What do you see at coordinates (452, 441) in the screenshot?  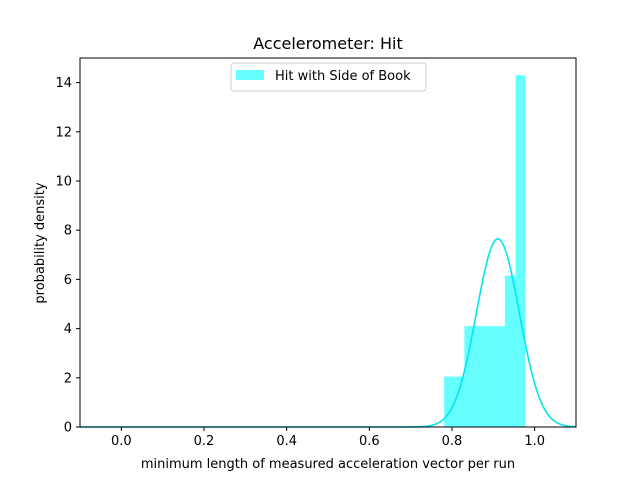 I see `x-tick-label-4: 0.8` at bounding box center [452, 441].